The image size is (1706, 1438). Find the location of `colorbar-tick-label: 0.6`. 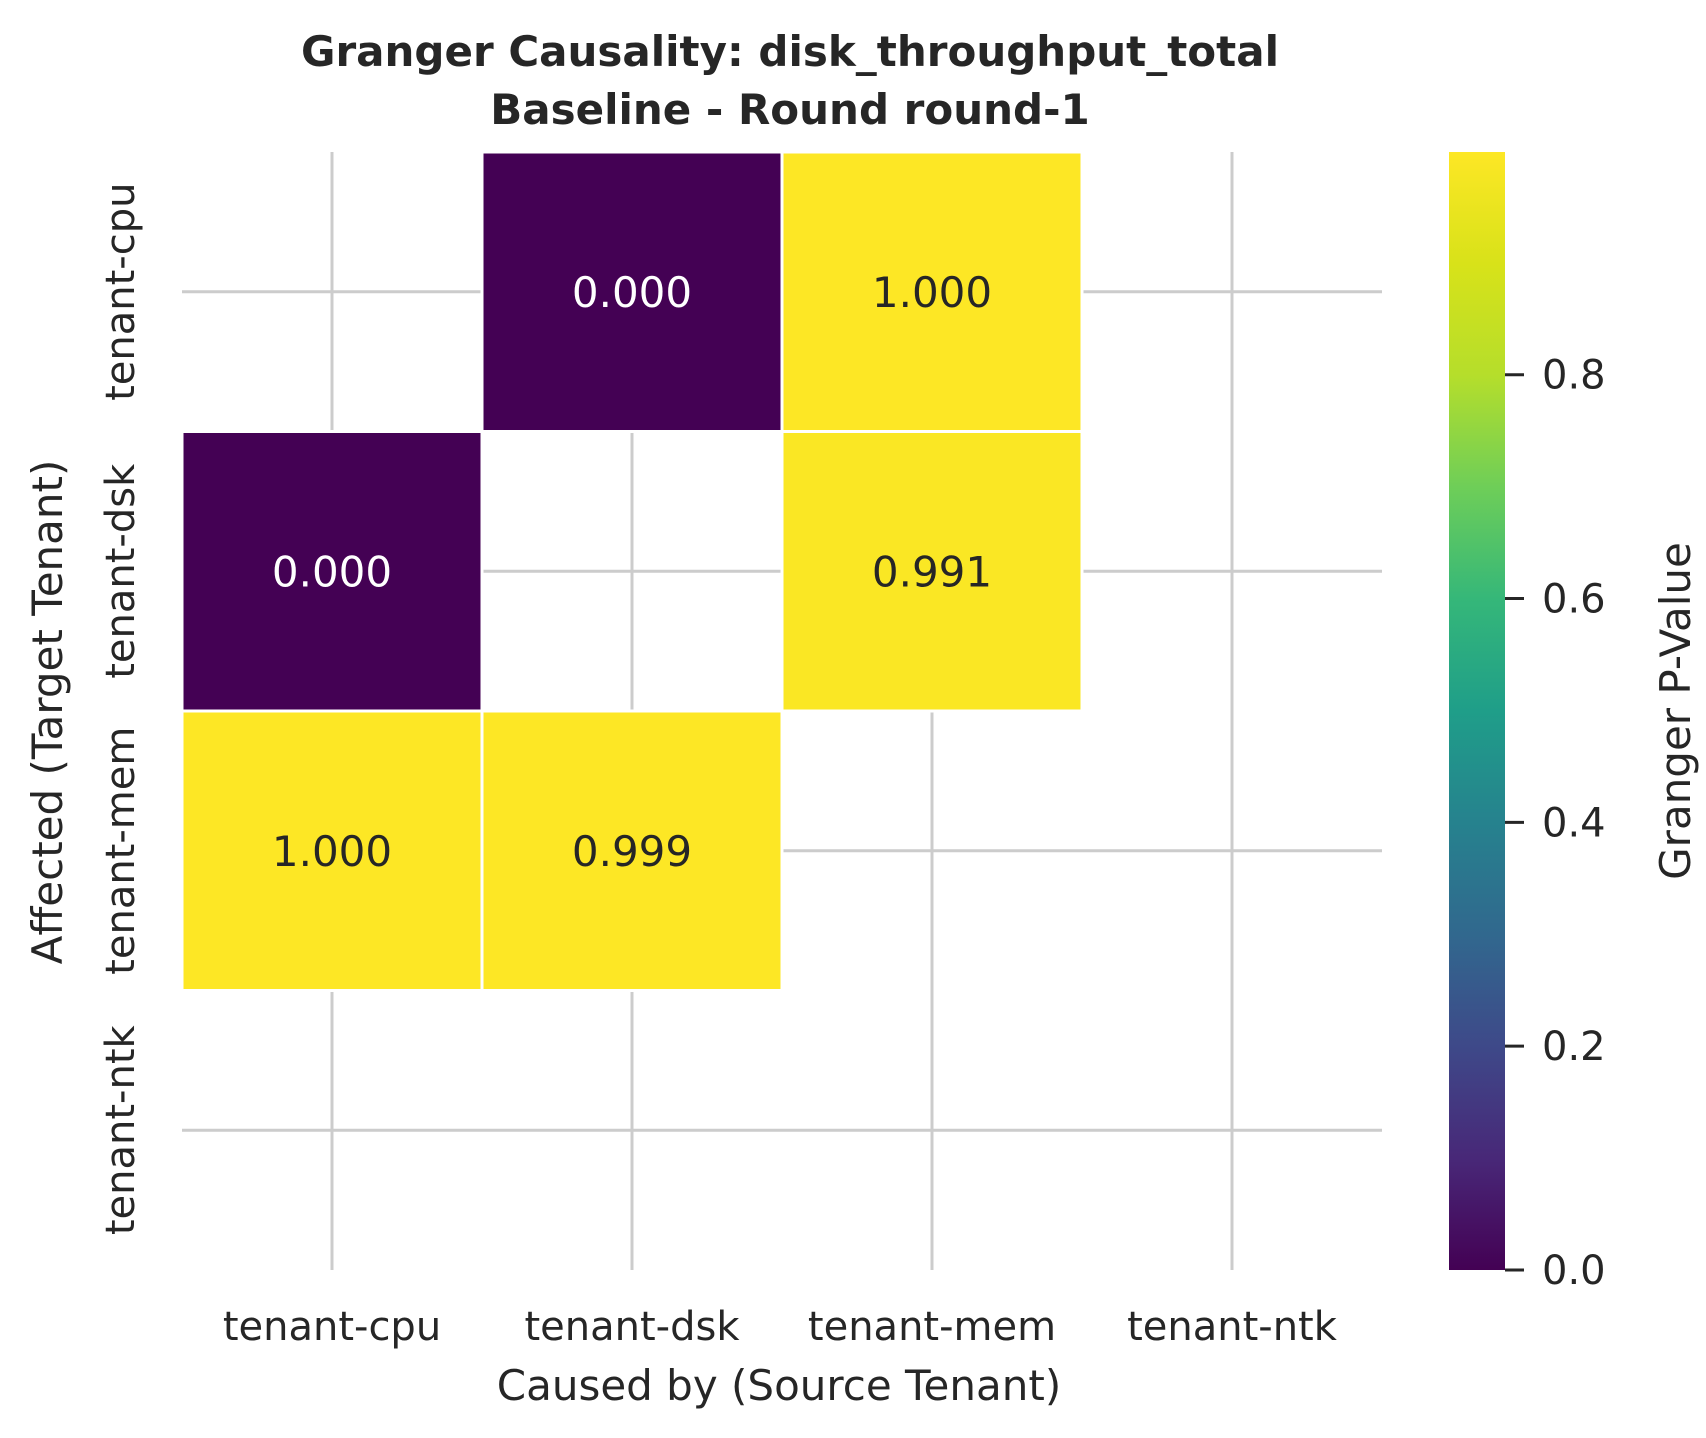

colorbar-tick-label: 0.6 is located at coordinates (1574, 600).